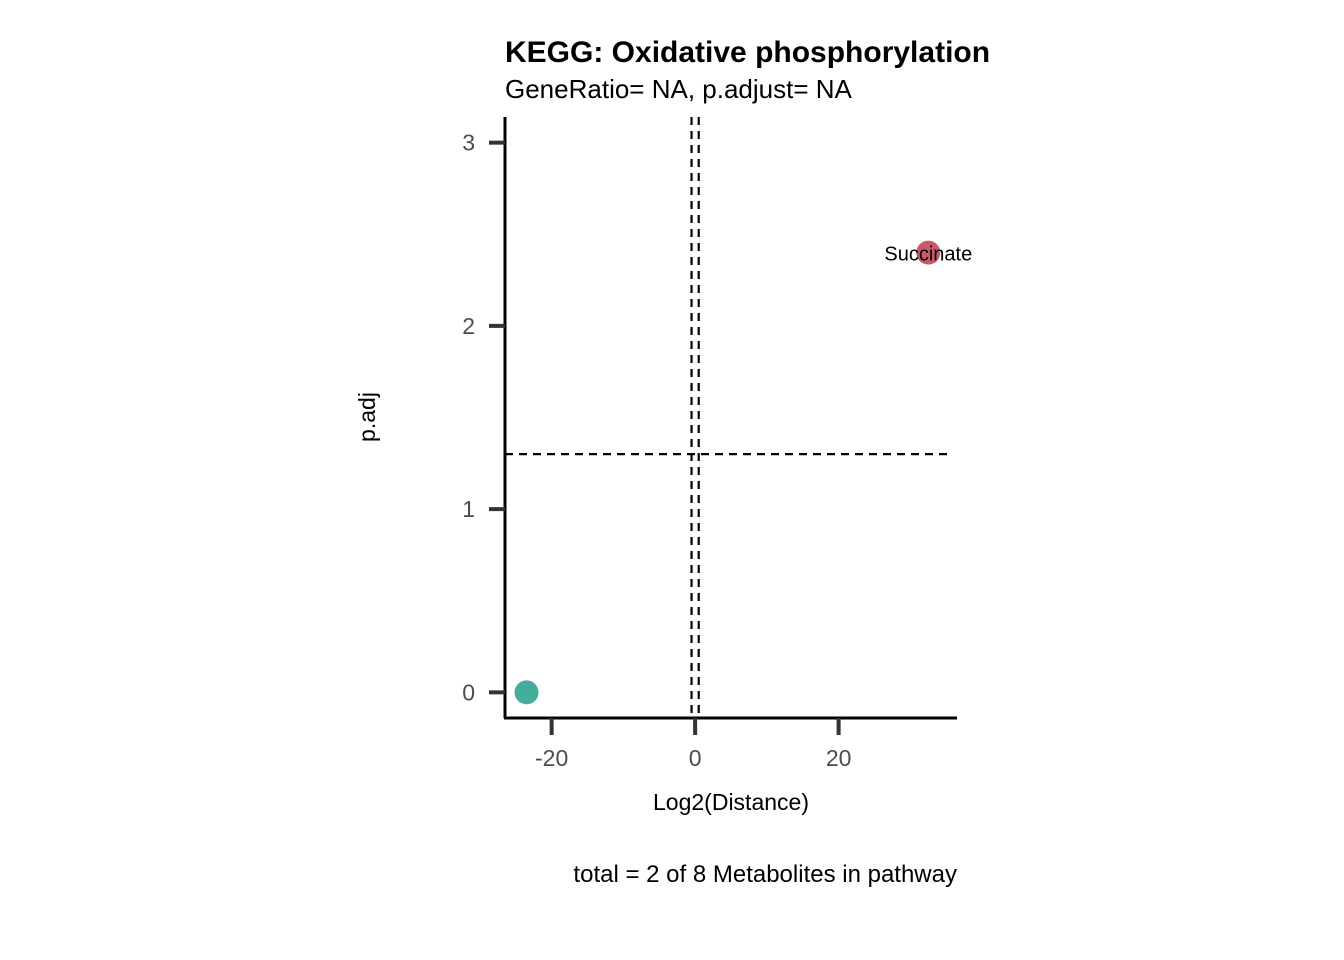  What do you see at coordinates (839, 758) in the screenshot?
I see `x-tick-label: 20` at bounding box center [839, 758].